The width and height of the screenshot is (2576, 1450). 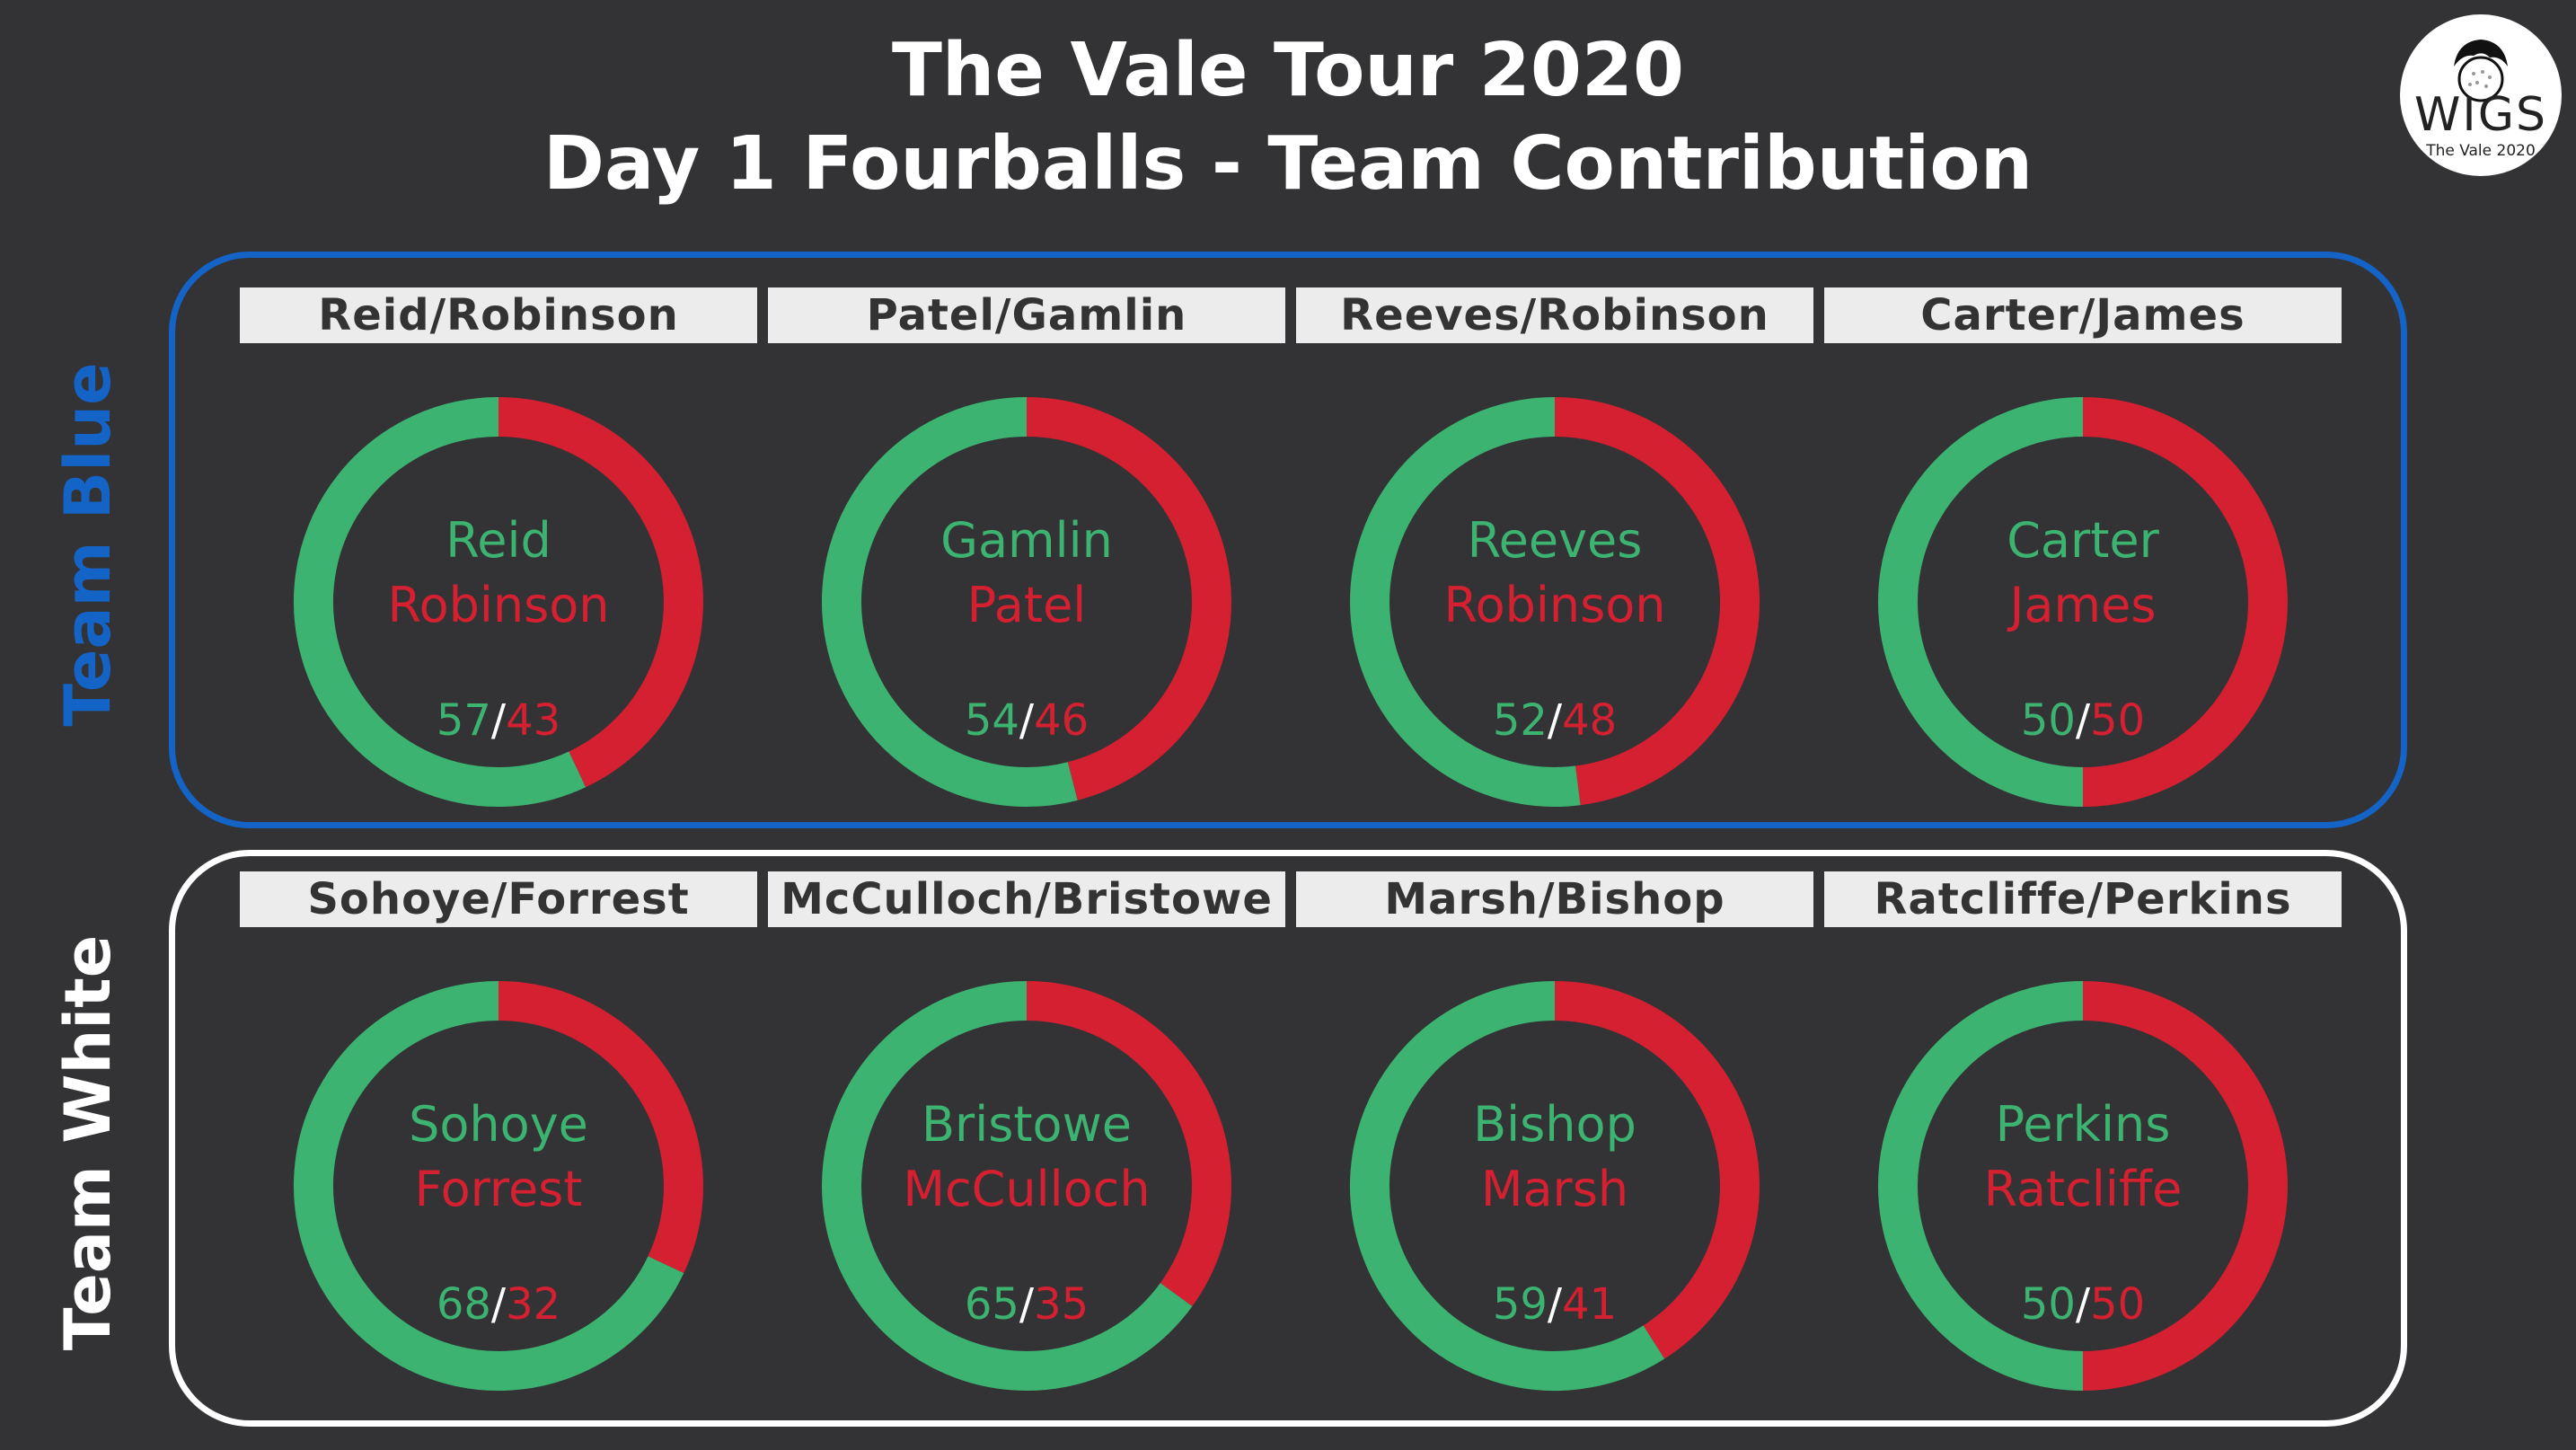 I want to click on split-value-label: 59/41, so click(x=1555, y=1304).